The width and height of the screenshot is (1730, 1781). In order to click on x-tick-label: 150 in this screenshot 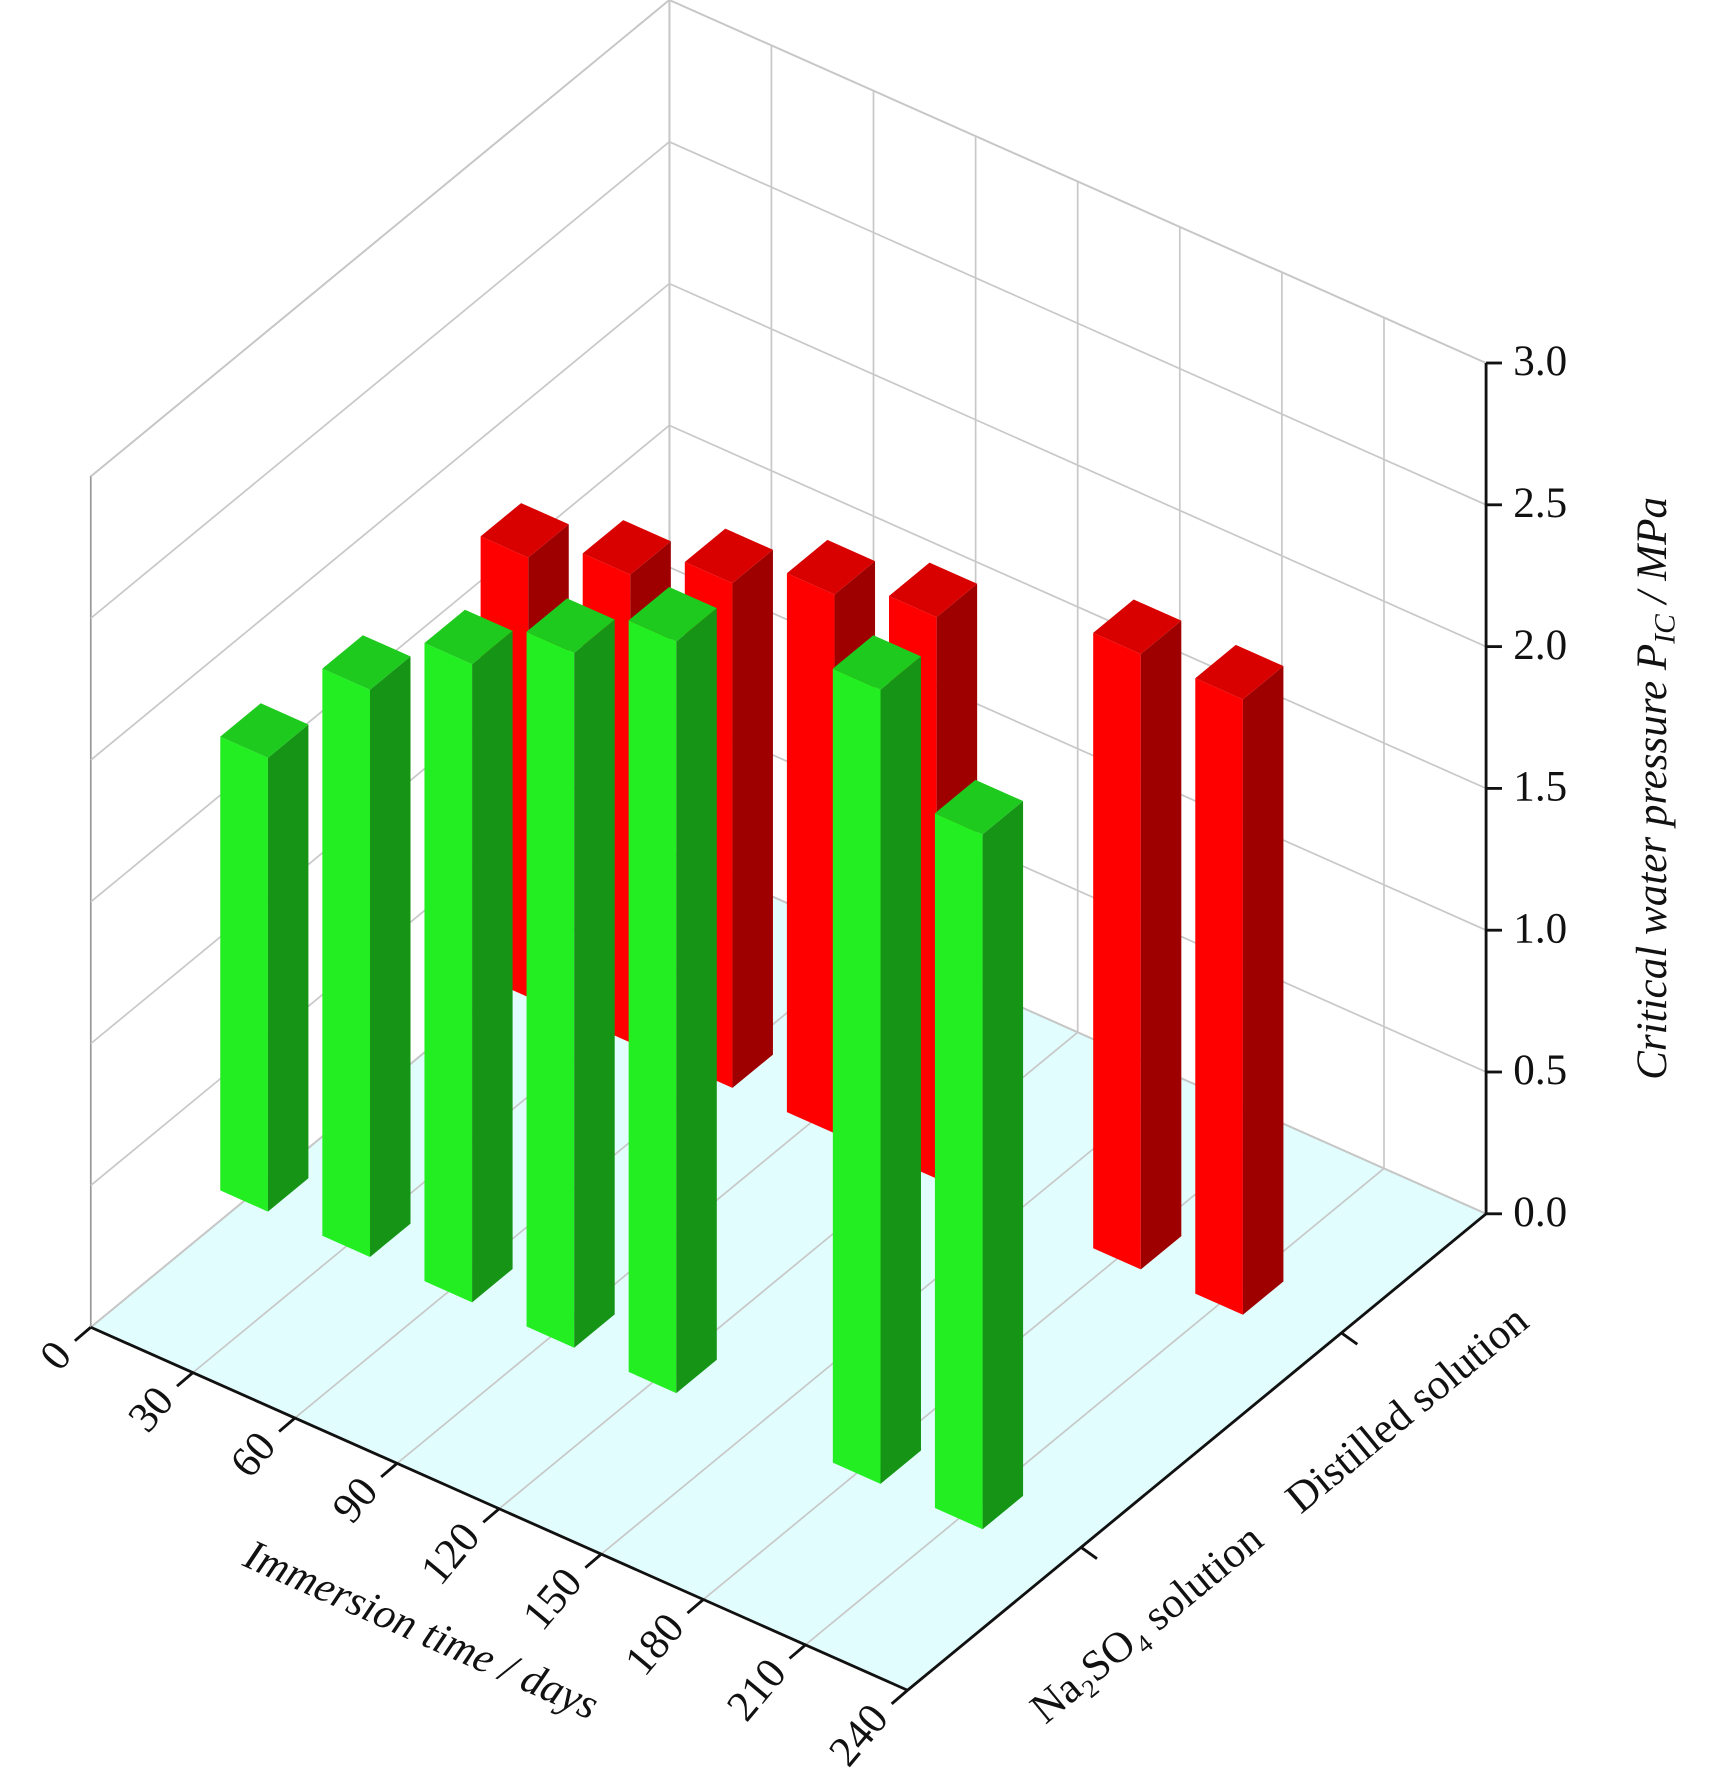, I will do `click(553, 1599)`.